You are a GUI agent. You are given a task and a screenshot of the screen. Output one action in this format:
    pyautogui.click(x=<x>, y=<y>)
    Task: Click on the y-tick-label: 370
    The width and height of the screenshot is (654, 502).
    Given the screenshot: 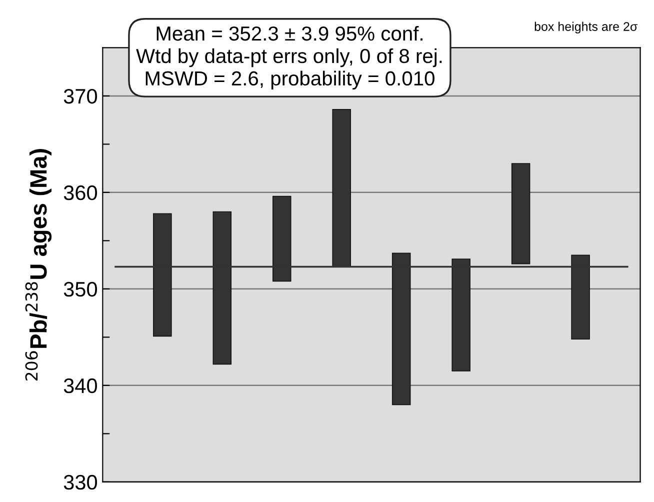 What is the action you would take?
    pyautogui.click(x=81, y=96)
    